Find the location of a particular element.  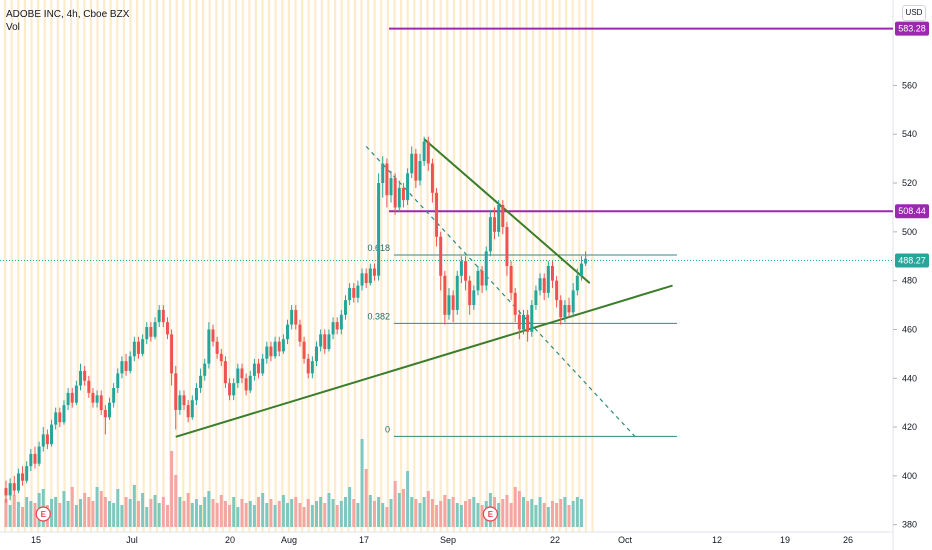

volume-bars is located at coordinates (293, 483).